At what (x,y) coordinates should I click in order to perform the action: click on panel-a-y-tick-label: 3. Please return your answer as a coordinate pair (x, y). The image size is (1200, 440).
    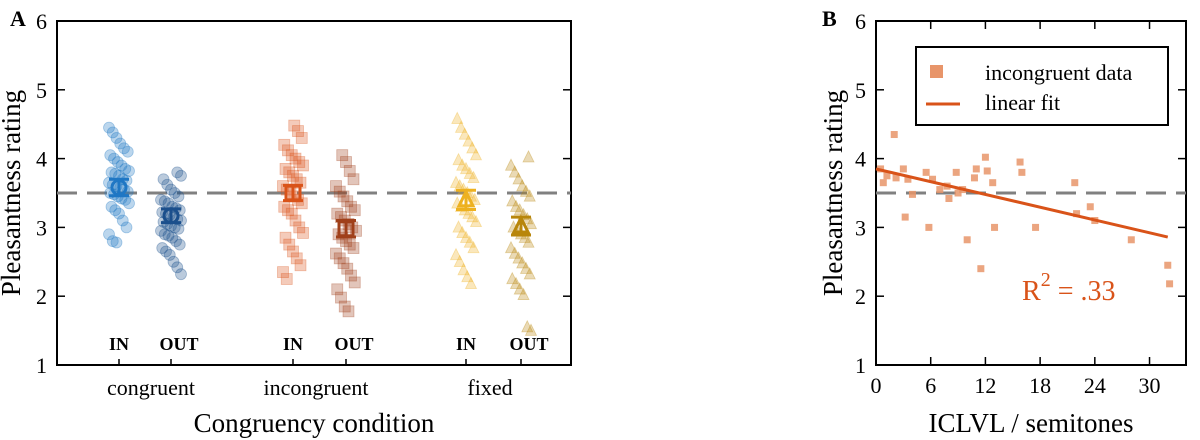
    Looking at the image, I should click on (41, 227).